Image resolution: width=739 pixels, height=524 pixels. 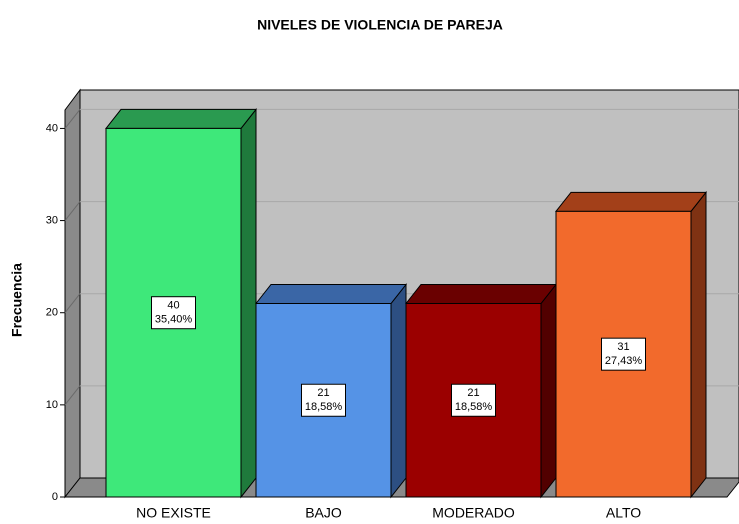 I want to click on y-tick-label: 30, so click(x=52, y=220).